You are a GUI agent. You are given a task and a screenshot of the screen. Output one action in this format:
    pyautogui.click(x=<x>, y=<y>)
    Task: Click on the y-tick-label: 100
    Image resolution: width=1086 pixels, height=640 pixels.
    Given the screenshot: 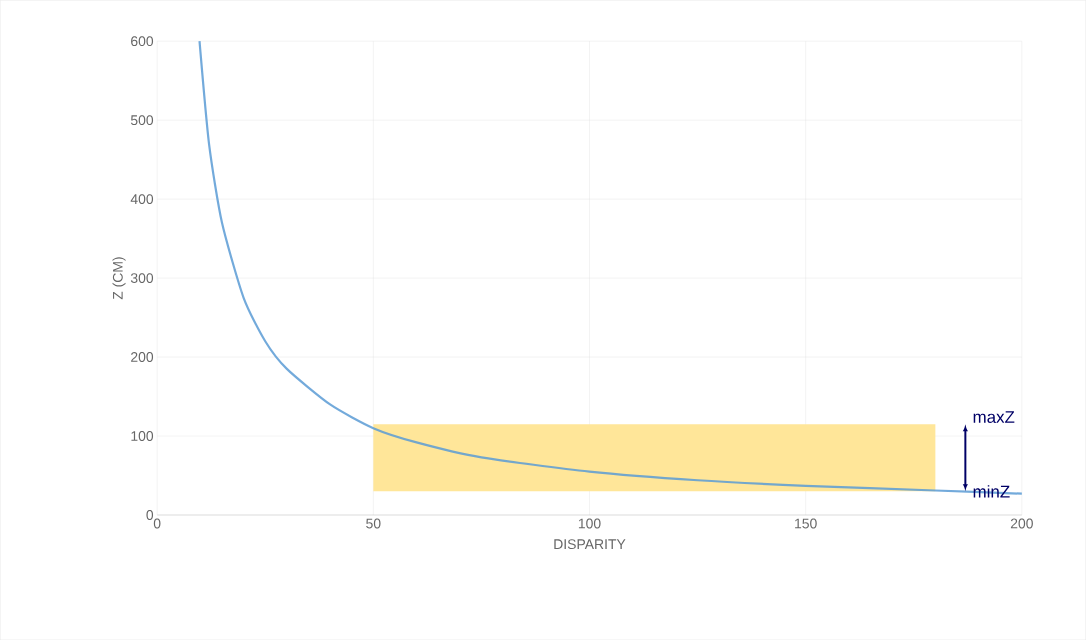 What is the action you would take?
    pyautogui.click(x=142, y=436)
    